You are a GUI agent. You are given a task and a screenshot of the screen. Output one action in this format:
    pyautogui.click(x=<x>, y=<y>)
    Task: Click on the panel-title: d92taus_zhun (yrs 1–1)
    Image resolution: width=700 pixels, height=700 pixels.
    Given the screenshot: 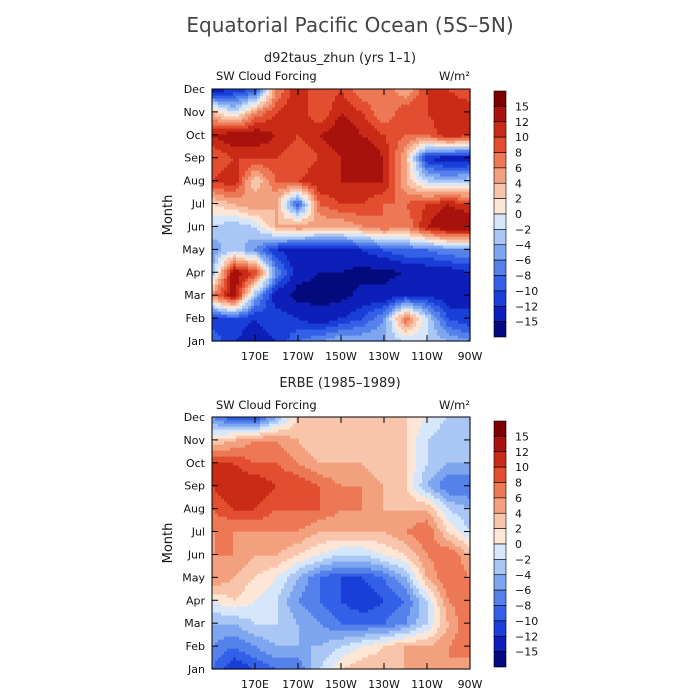 What is the action you would take?
    pyautogui.click(x=340, y=58)
    